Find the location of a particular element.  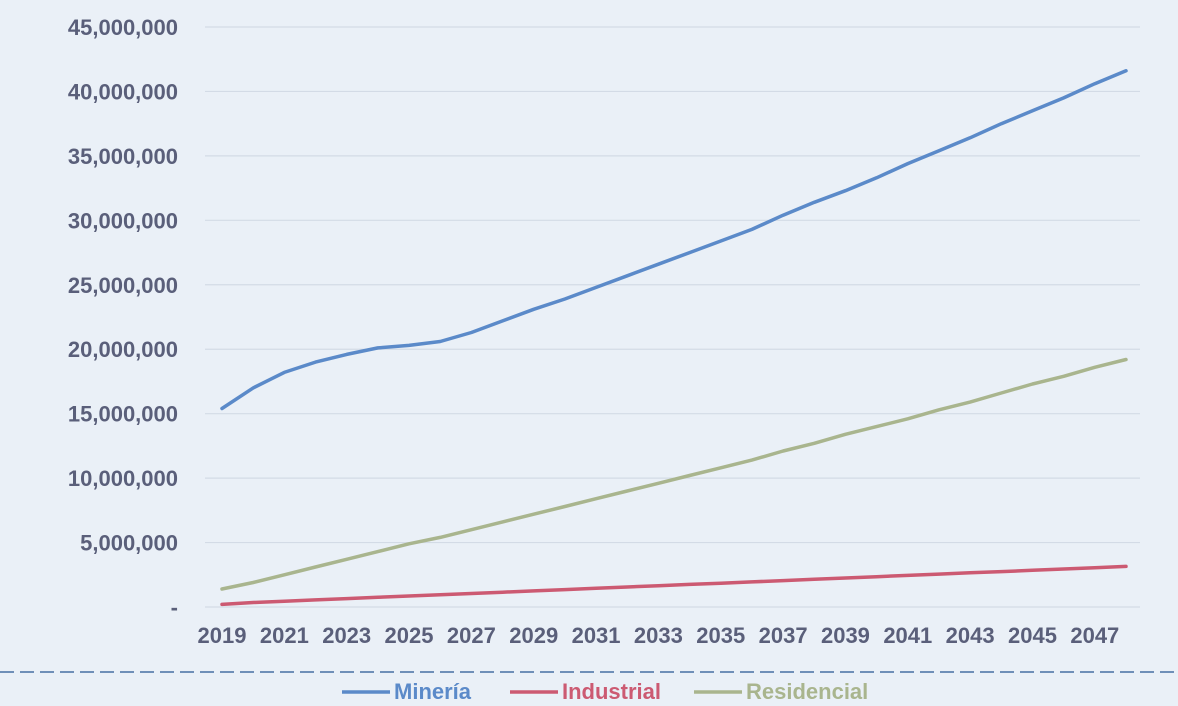

series-line-industrial is located at coordinates (674, 585).